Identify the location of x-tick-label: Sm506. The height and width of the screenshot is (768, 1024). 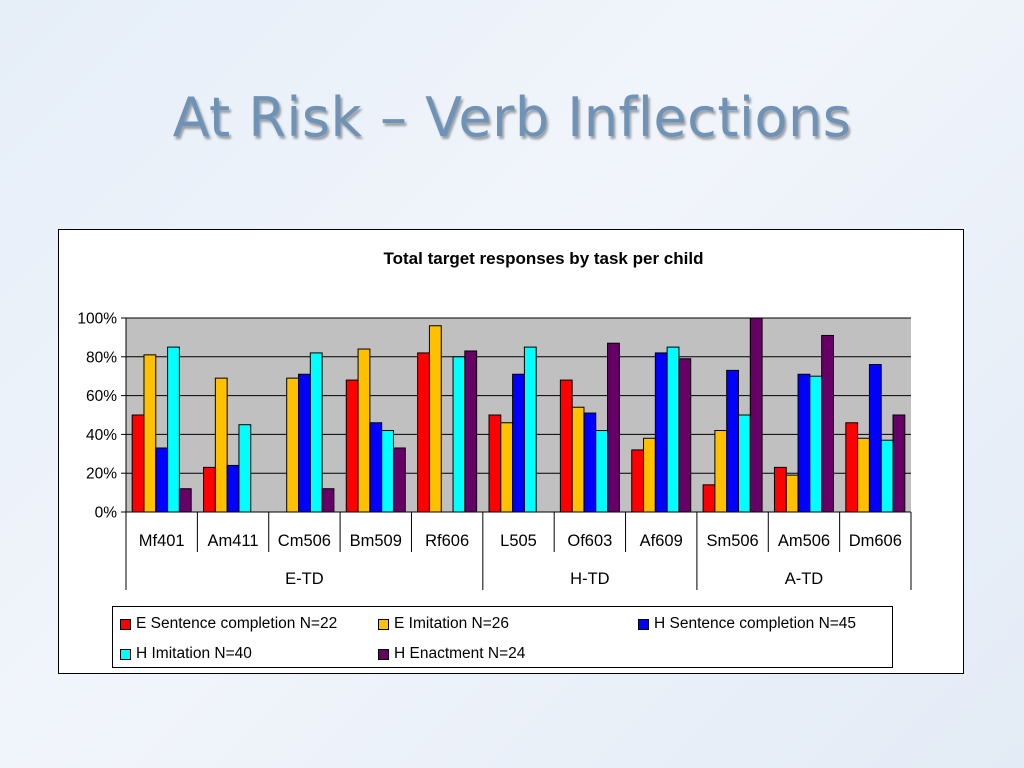
(732, 541).